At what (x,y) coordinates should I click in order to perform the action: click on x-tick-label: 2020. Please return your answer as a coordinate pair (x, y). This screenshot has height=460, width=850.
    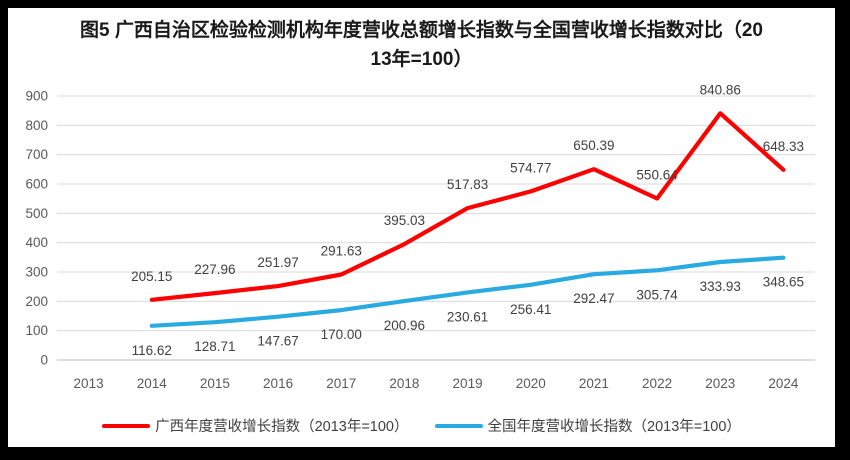
    Looking at the image, I should click on (531, 383).